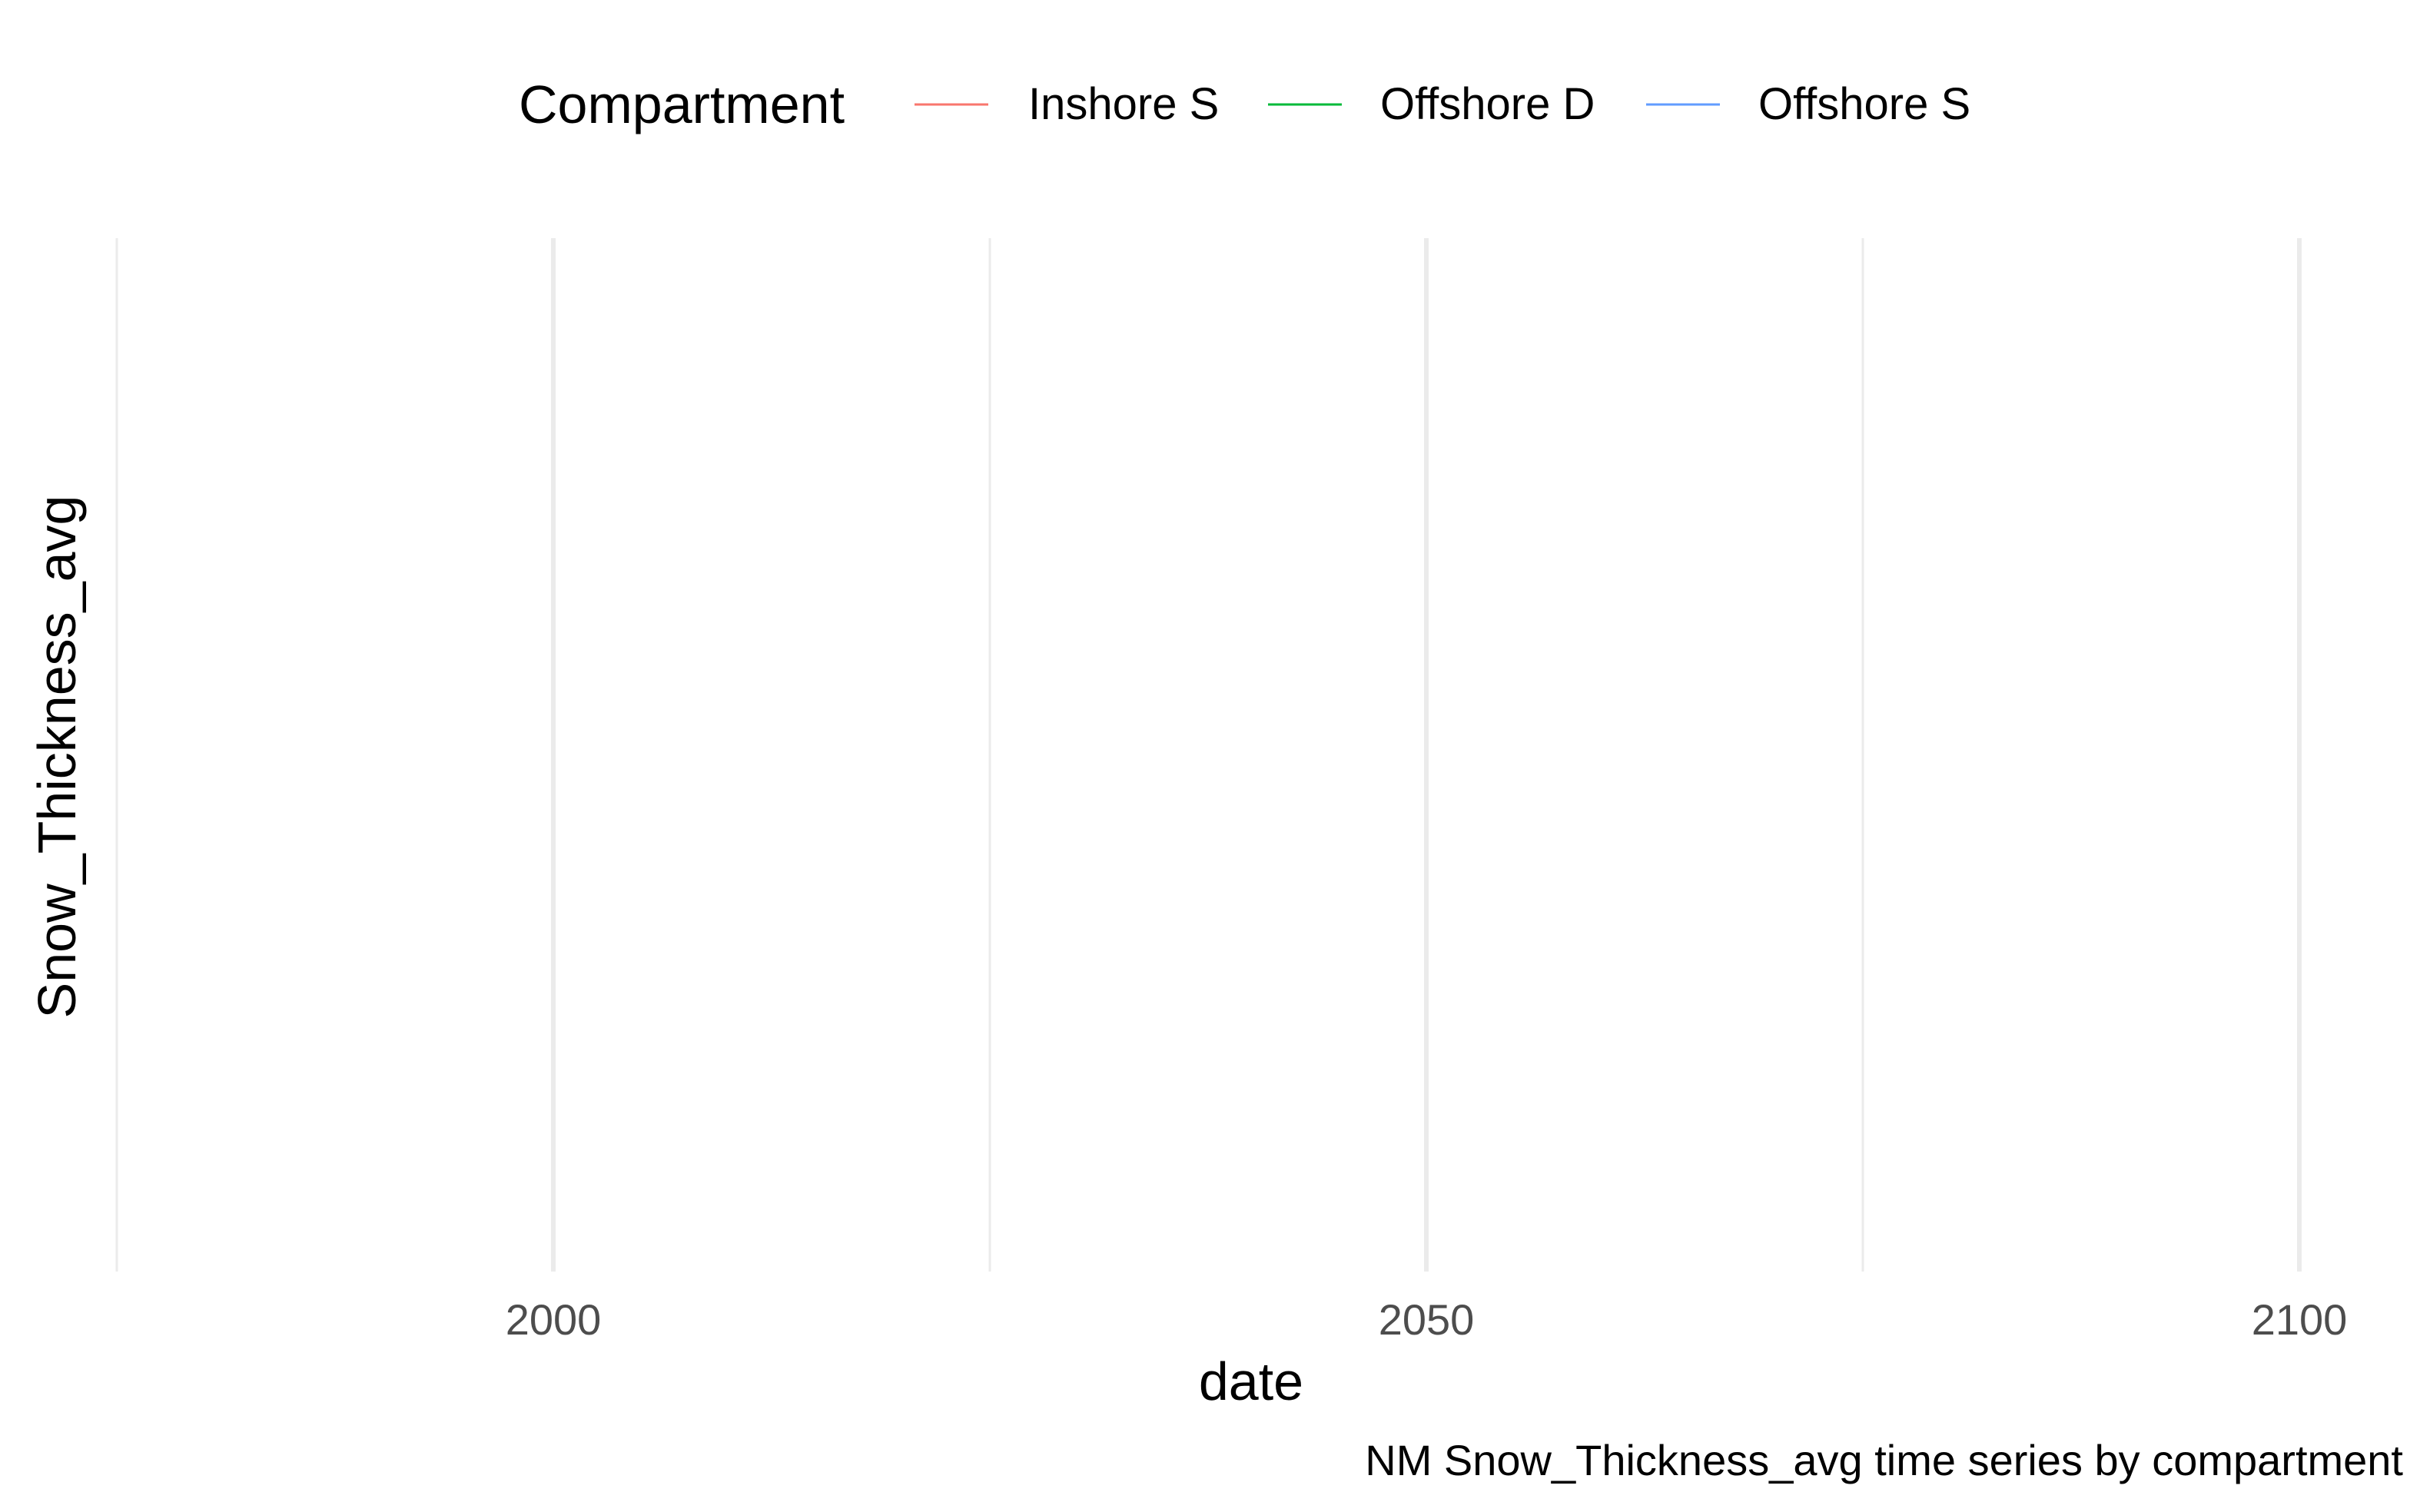  I want to click on x-tick-labels: 2000 2050 2100, so click(1427, 1320).